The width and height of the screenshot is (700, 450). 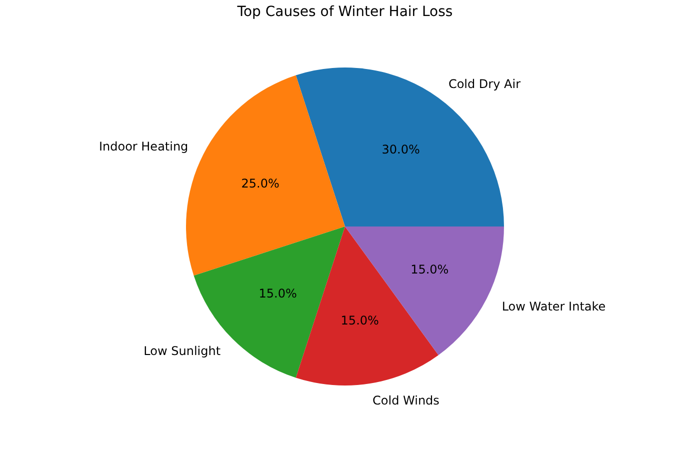 I want to click on chart-title: Top Causes of Winter Hair Loss, so click(x=344, y=12).